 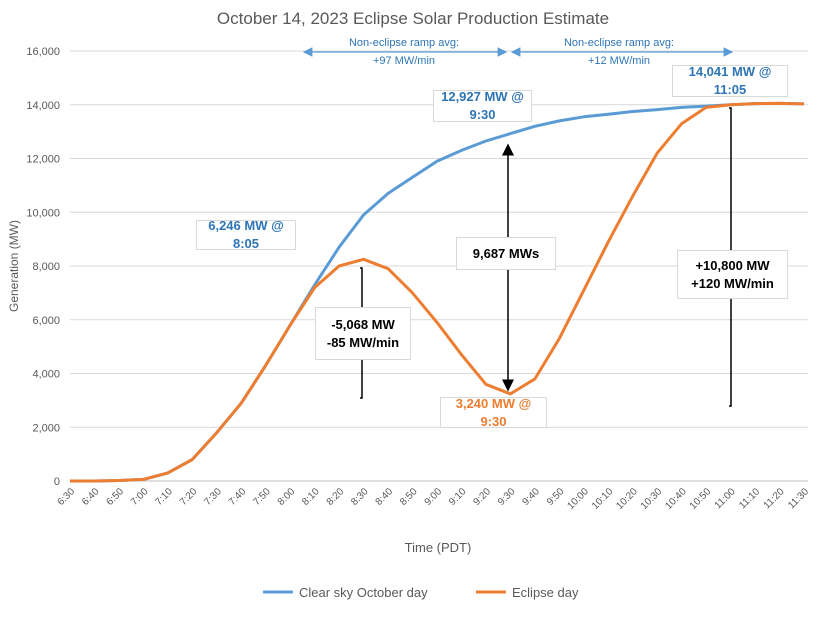 I want to click on ramp2-value: +12 MW/min, so click(x=619, y=61).